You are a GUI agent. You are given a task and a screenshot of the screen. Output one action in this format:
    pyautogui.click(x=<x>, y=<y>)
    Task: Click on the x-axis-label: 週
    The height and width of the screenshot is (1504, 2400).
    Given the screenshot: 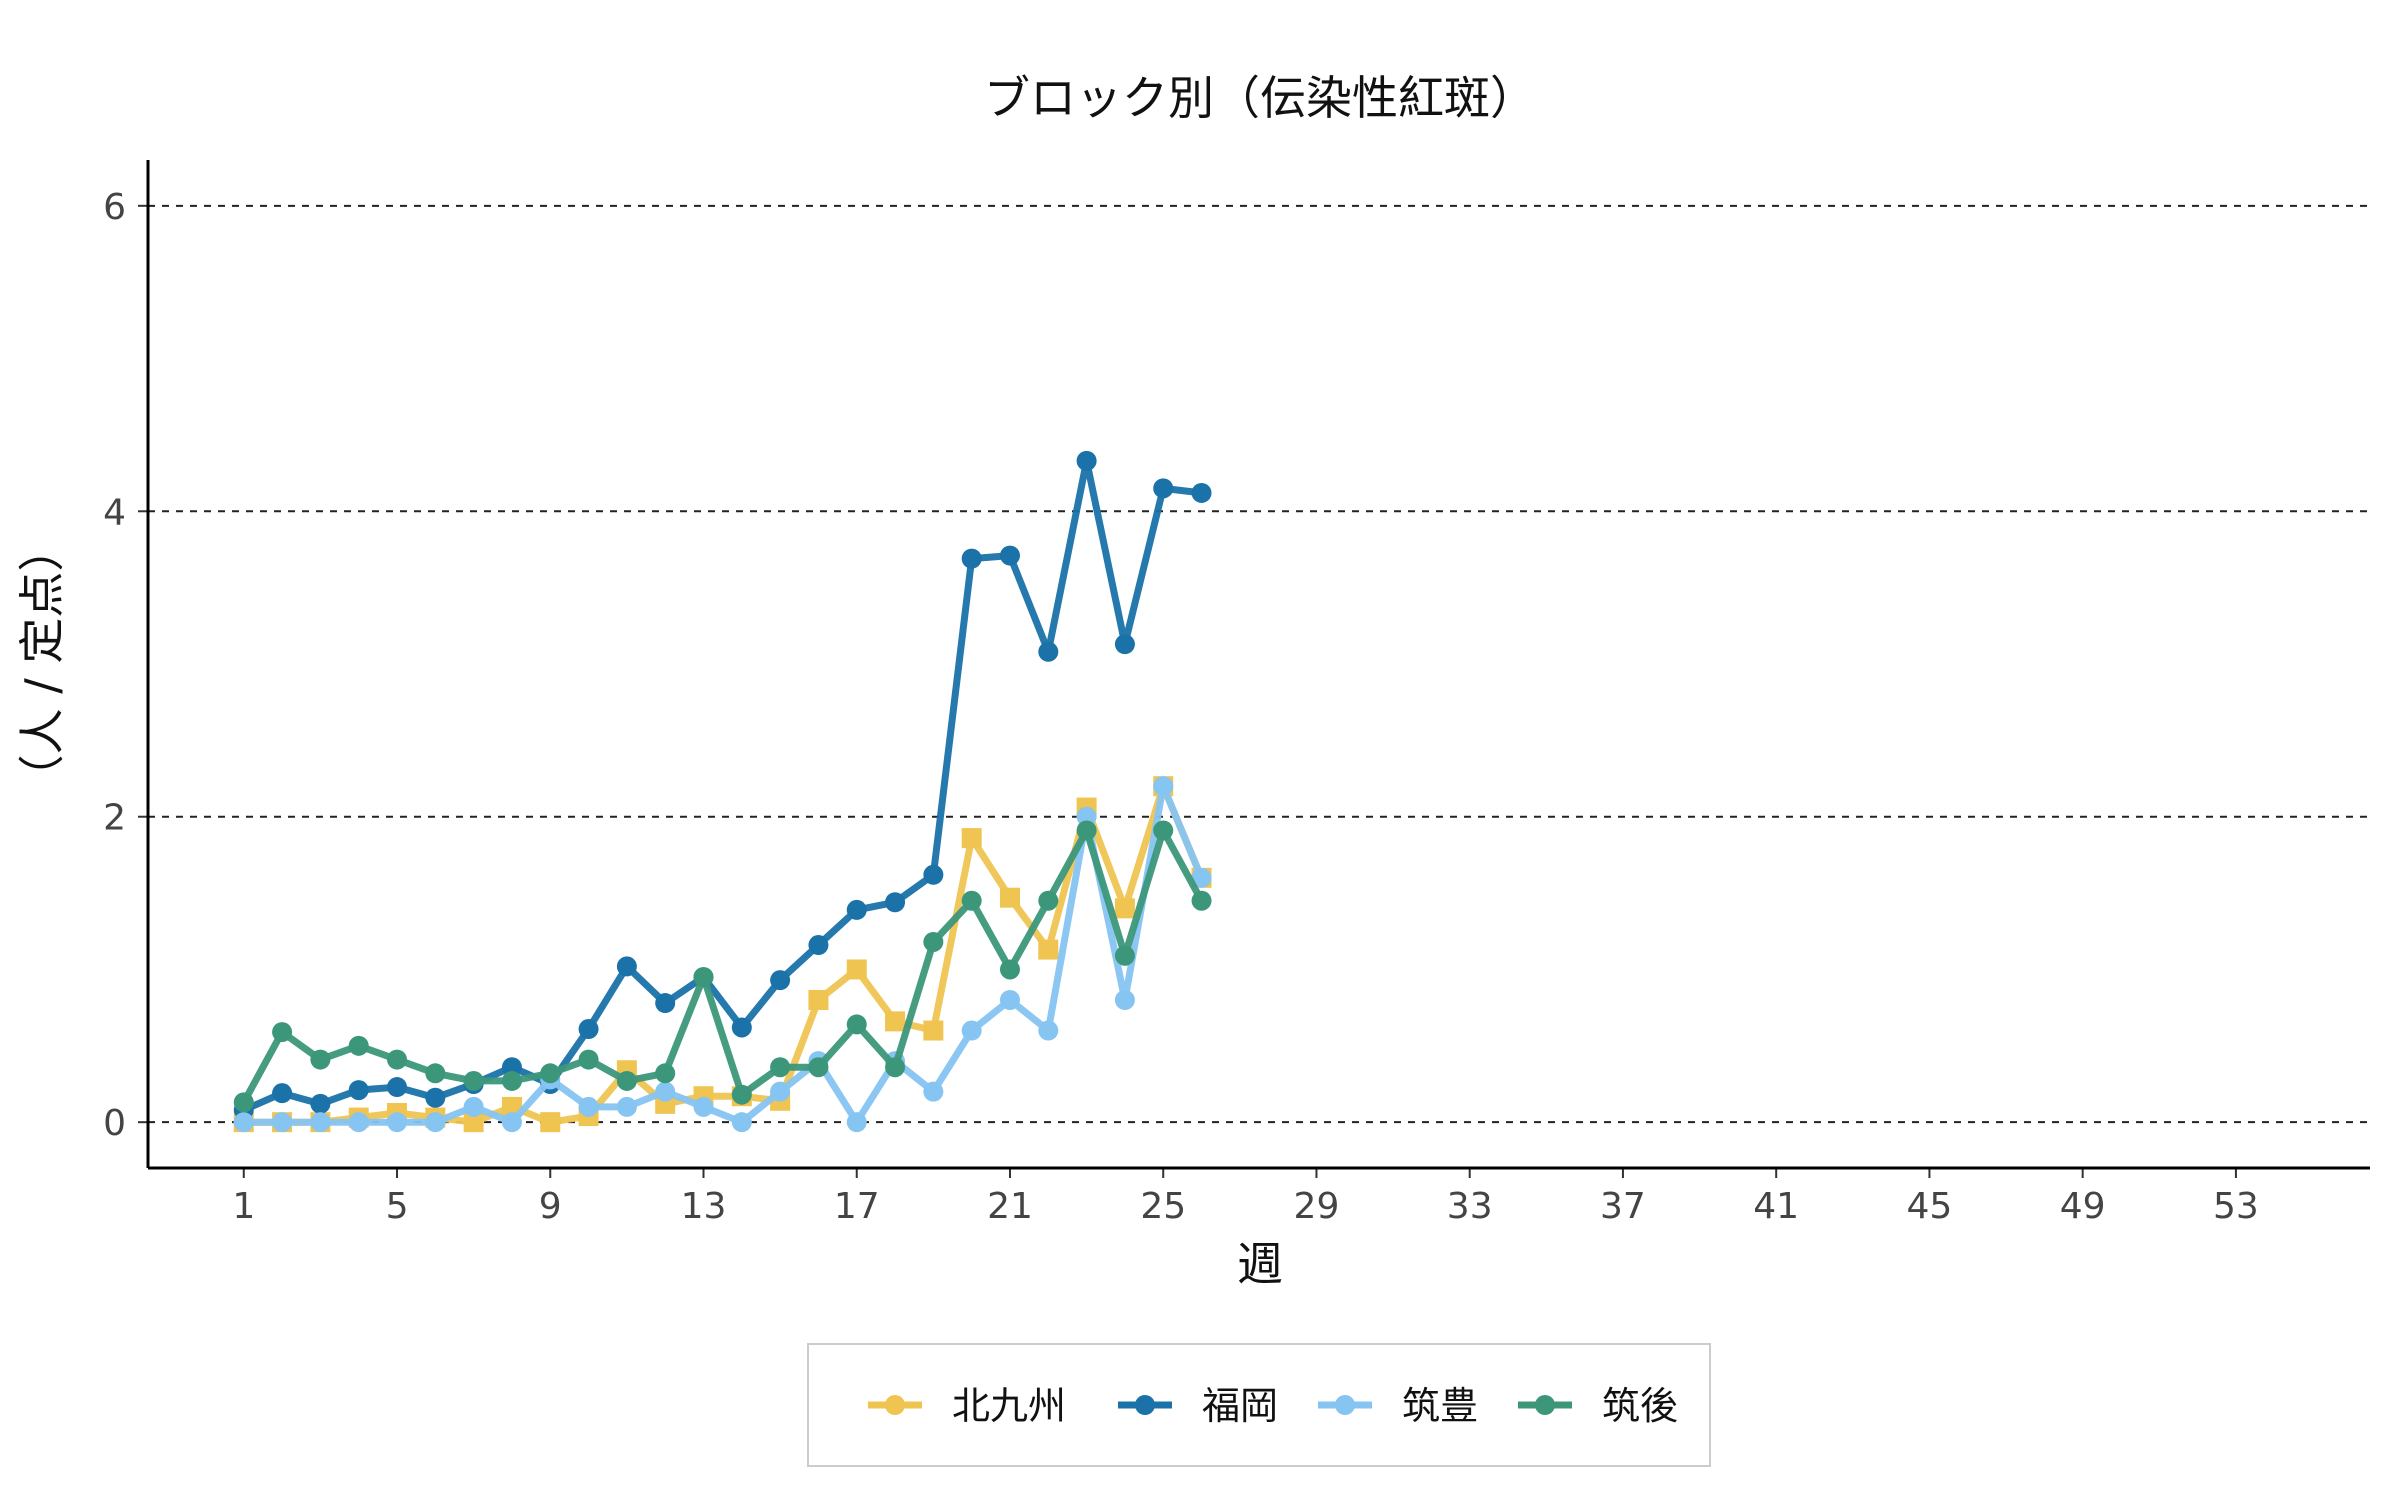 What is the action you would take?
    pyautogui.click(x=1260, y=1264)
    